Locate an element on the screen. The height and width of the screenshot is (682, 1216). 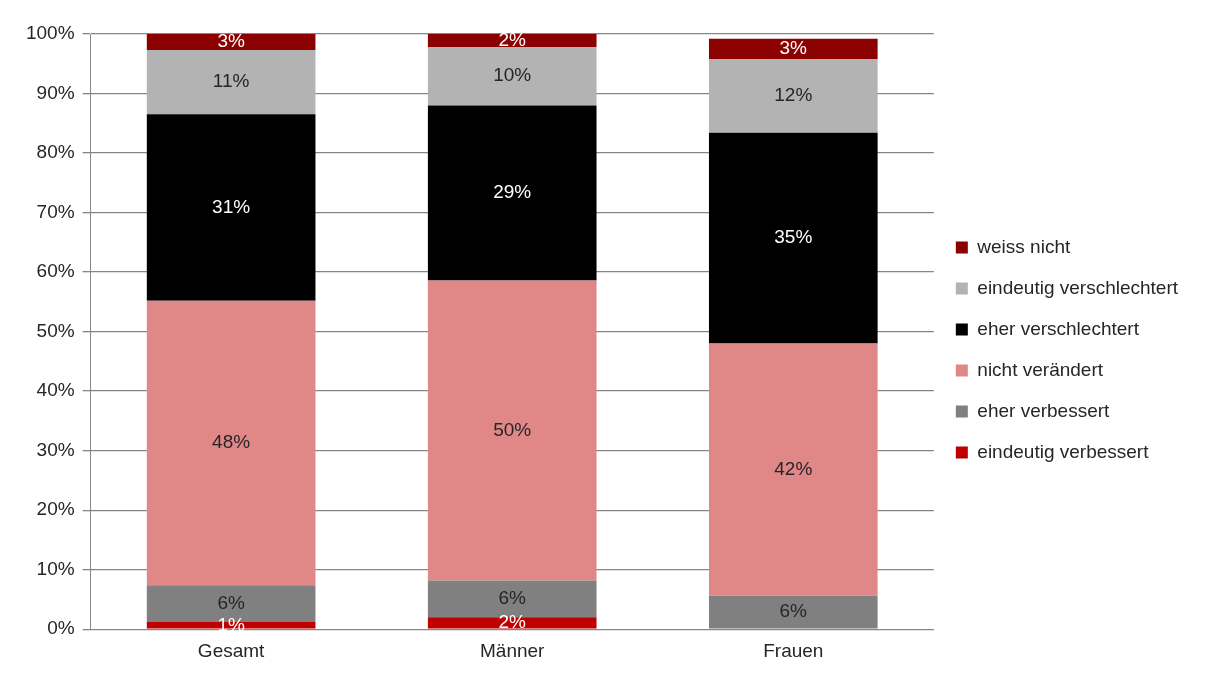
y-tick-label: 90% is located at coordinates (55, 92).